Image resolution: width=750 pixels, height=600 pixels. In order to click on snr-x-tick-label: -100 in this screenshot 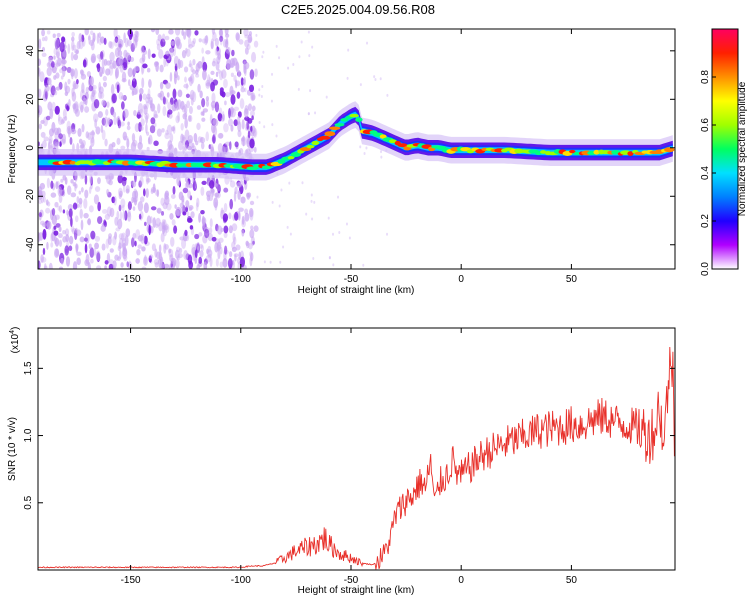, I will do `click(241, 580)`.